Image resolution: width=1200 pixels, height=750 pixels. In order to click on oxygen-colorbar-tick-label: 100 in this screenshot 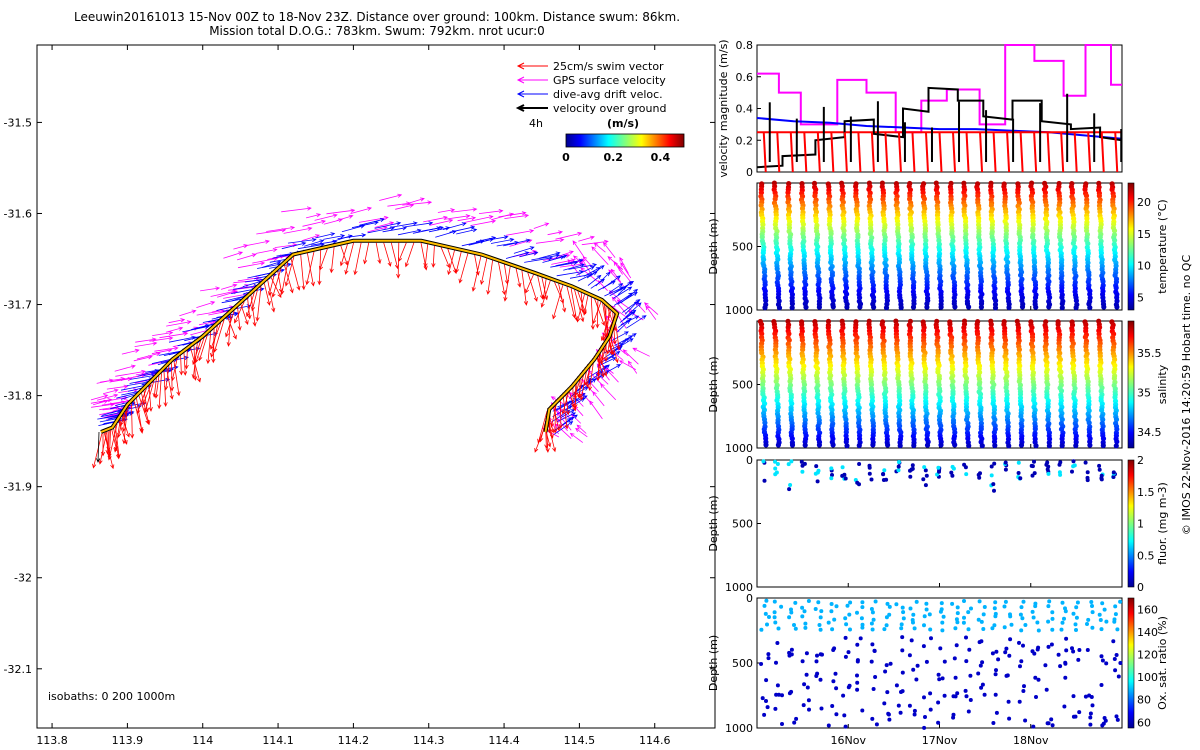, I will do `click(1147, 677)`.